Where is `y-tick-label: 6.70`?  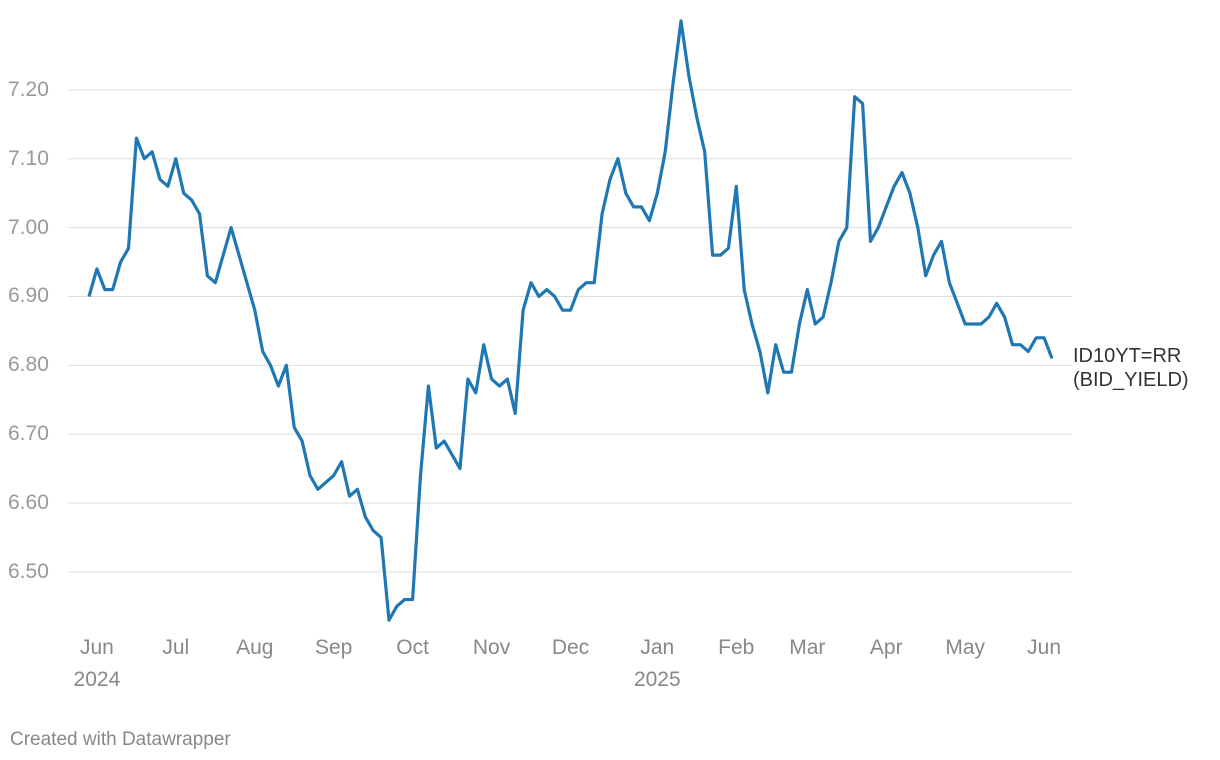 y-tick-label: 6.70 is located at coordinates (28, 434).